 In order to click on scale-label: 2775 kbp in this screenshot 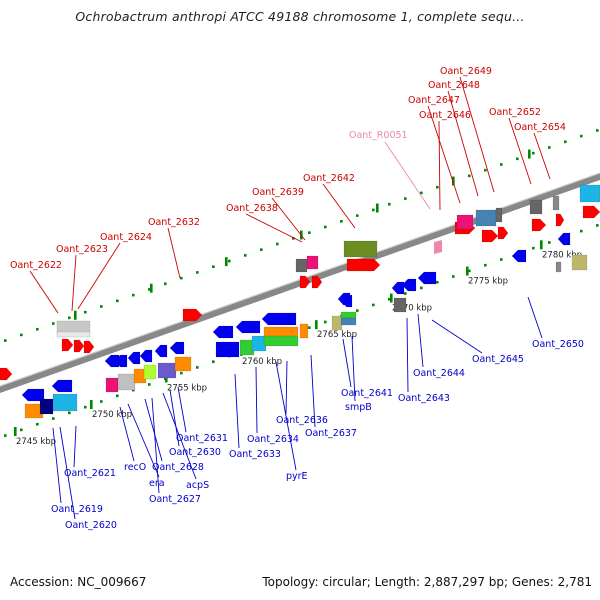, I will do `click(488, 282)`.